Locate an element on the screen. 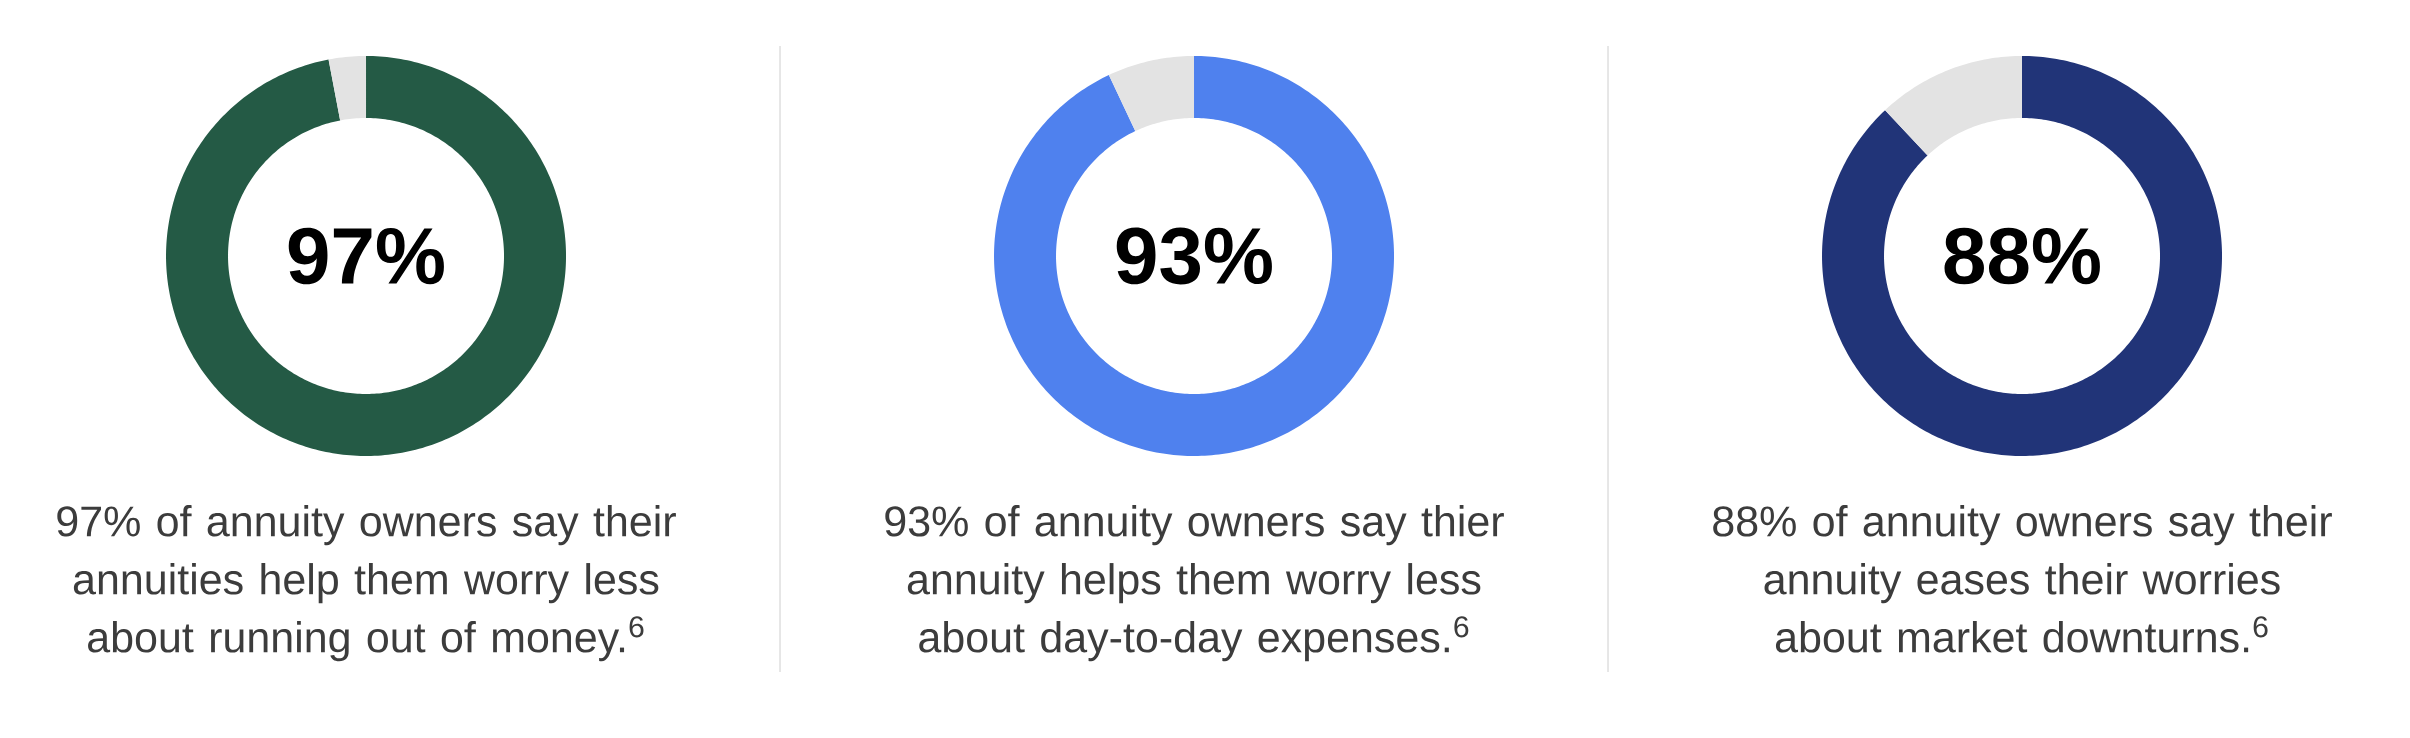  data-label: 88% is located at coordinates (2022, 256).